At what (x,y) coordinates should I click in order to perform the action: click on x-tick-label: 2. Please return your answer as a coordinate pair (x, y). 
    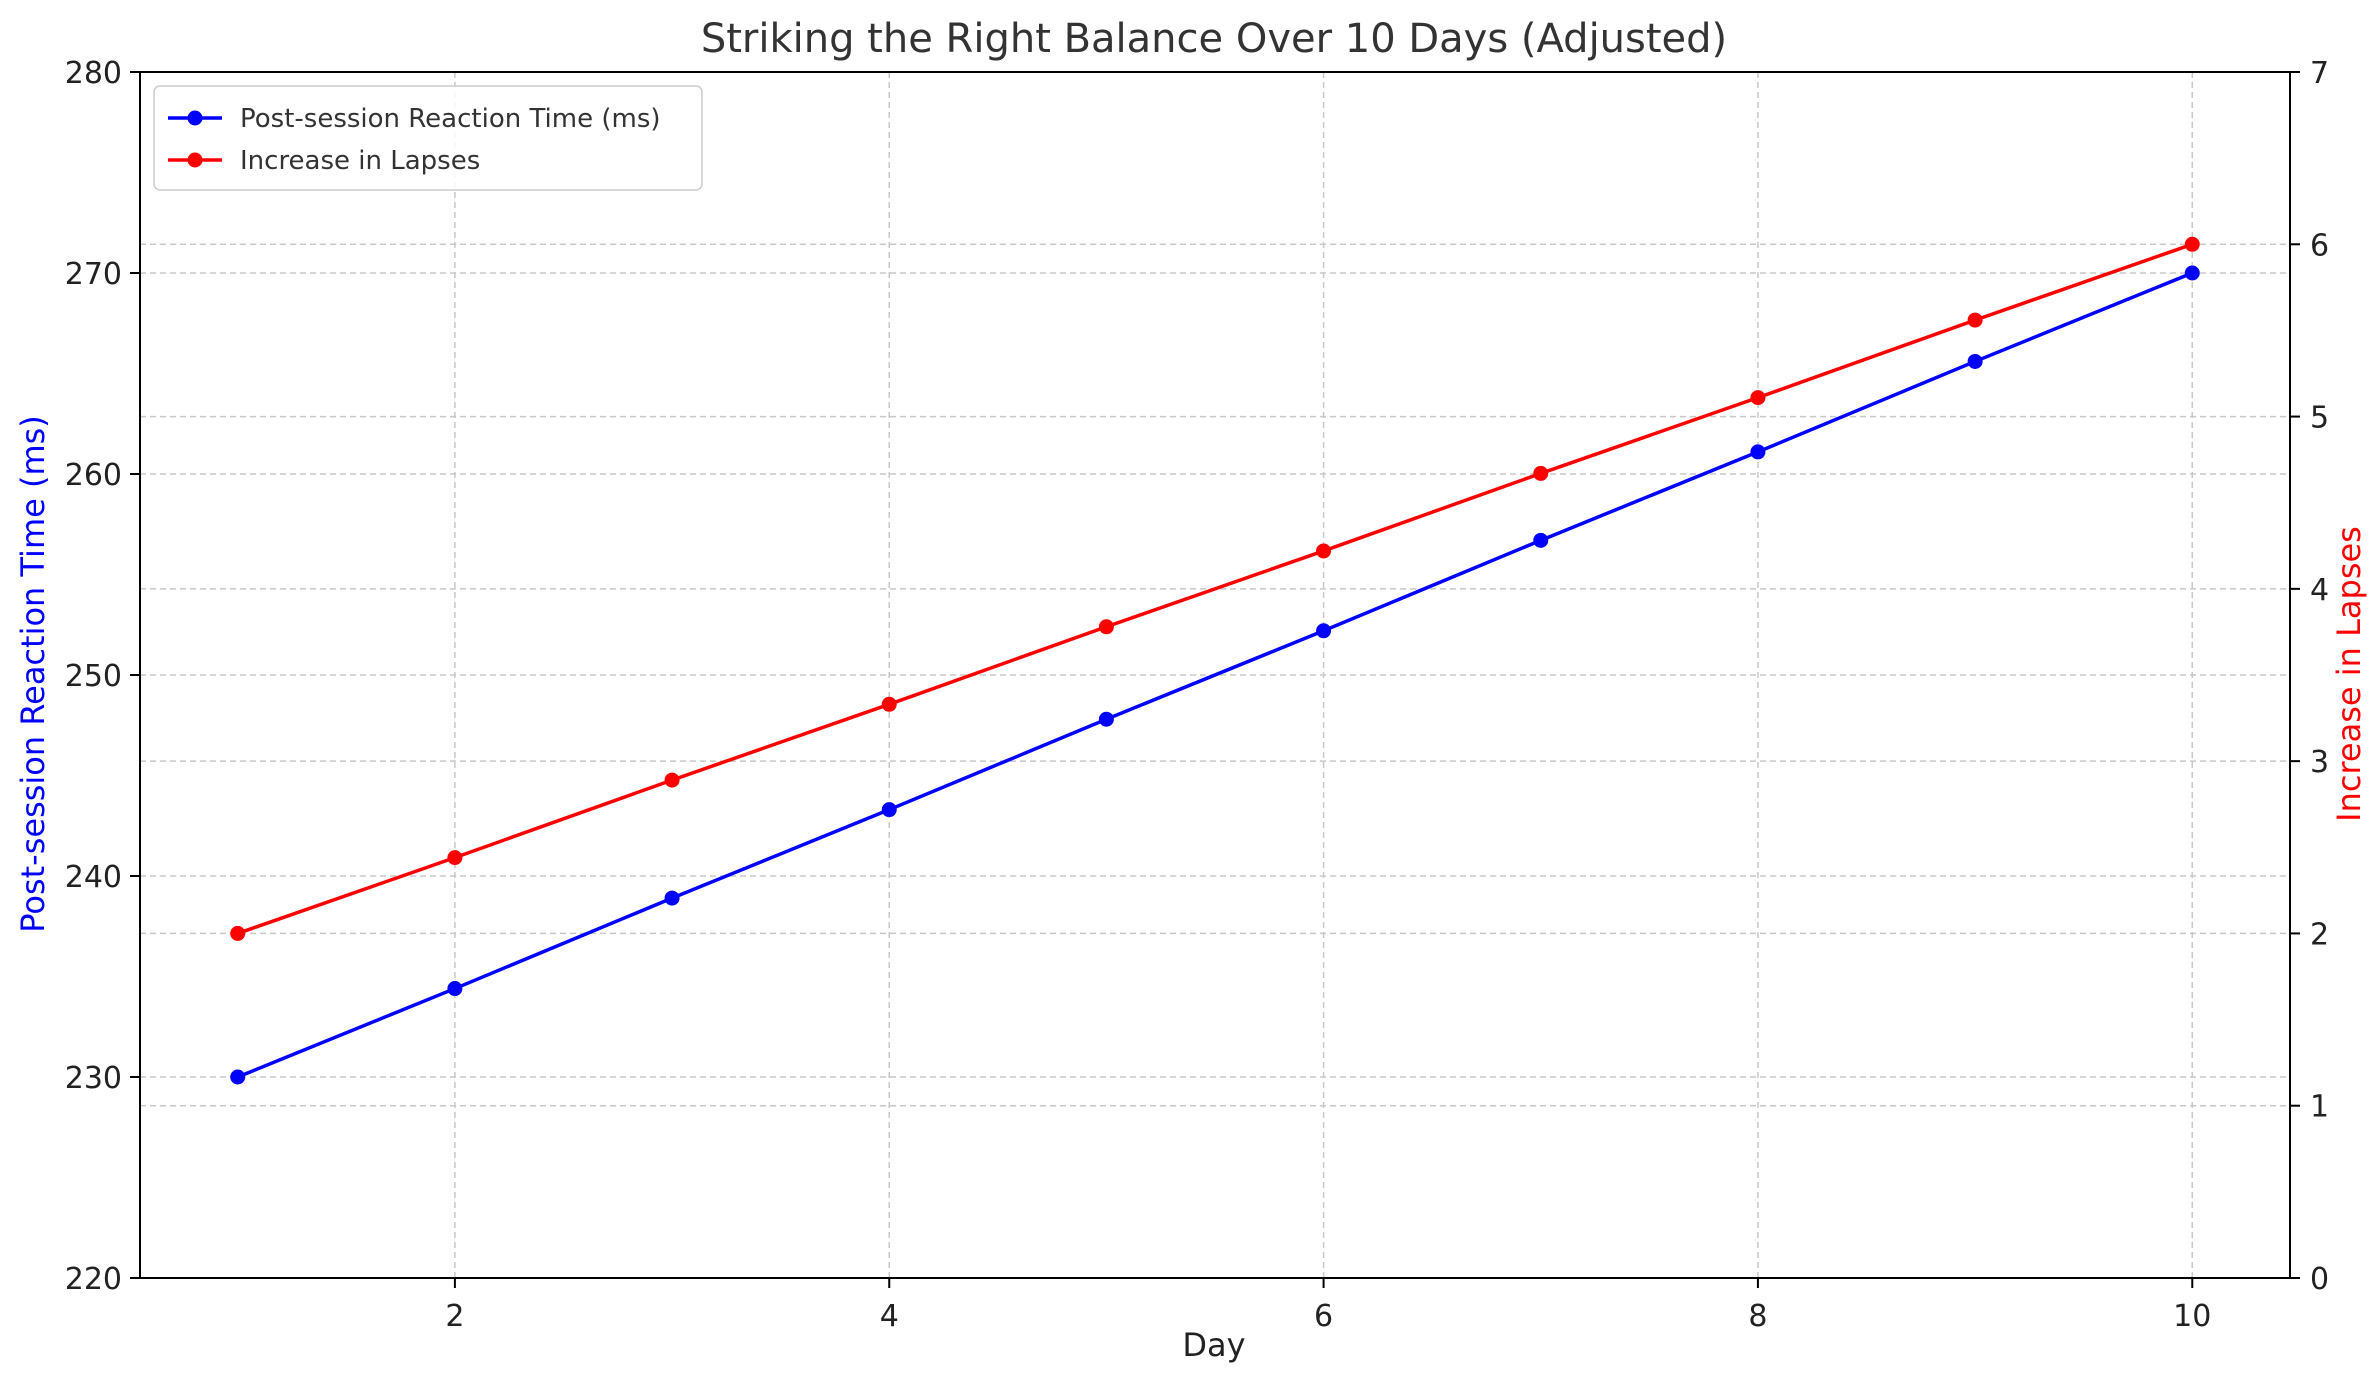
    Looking at the image, I should click on (454, 1316).